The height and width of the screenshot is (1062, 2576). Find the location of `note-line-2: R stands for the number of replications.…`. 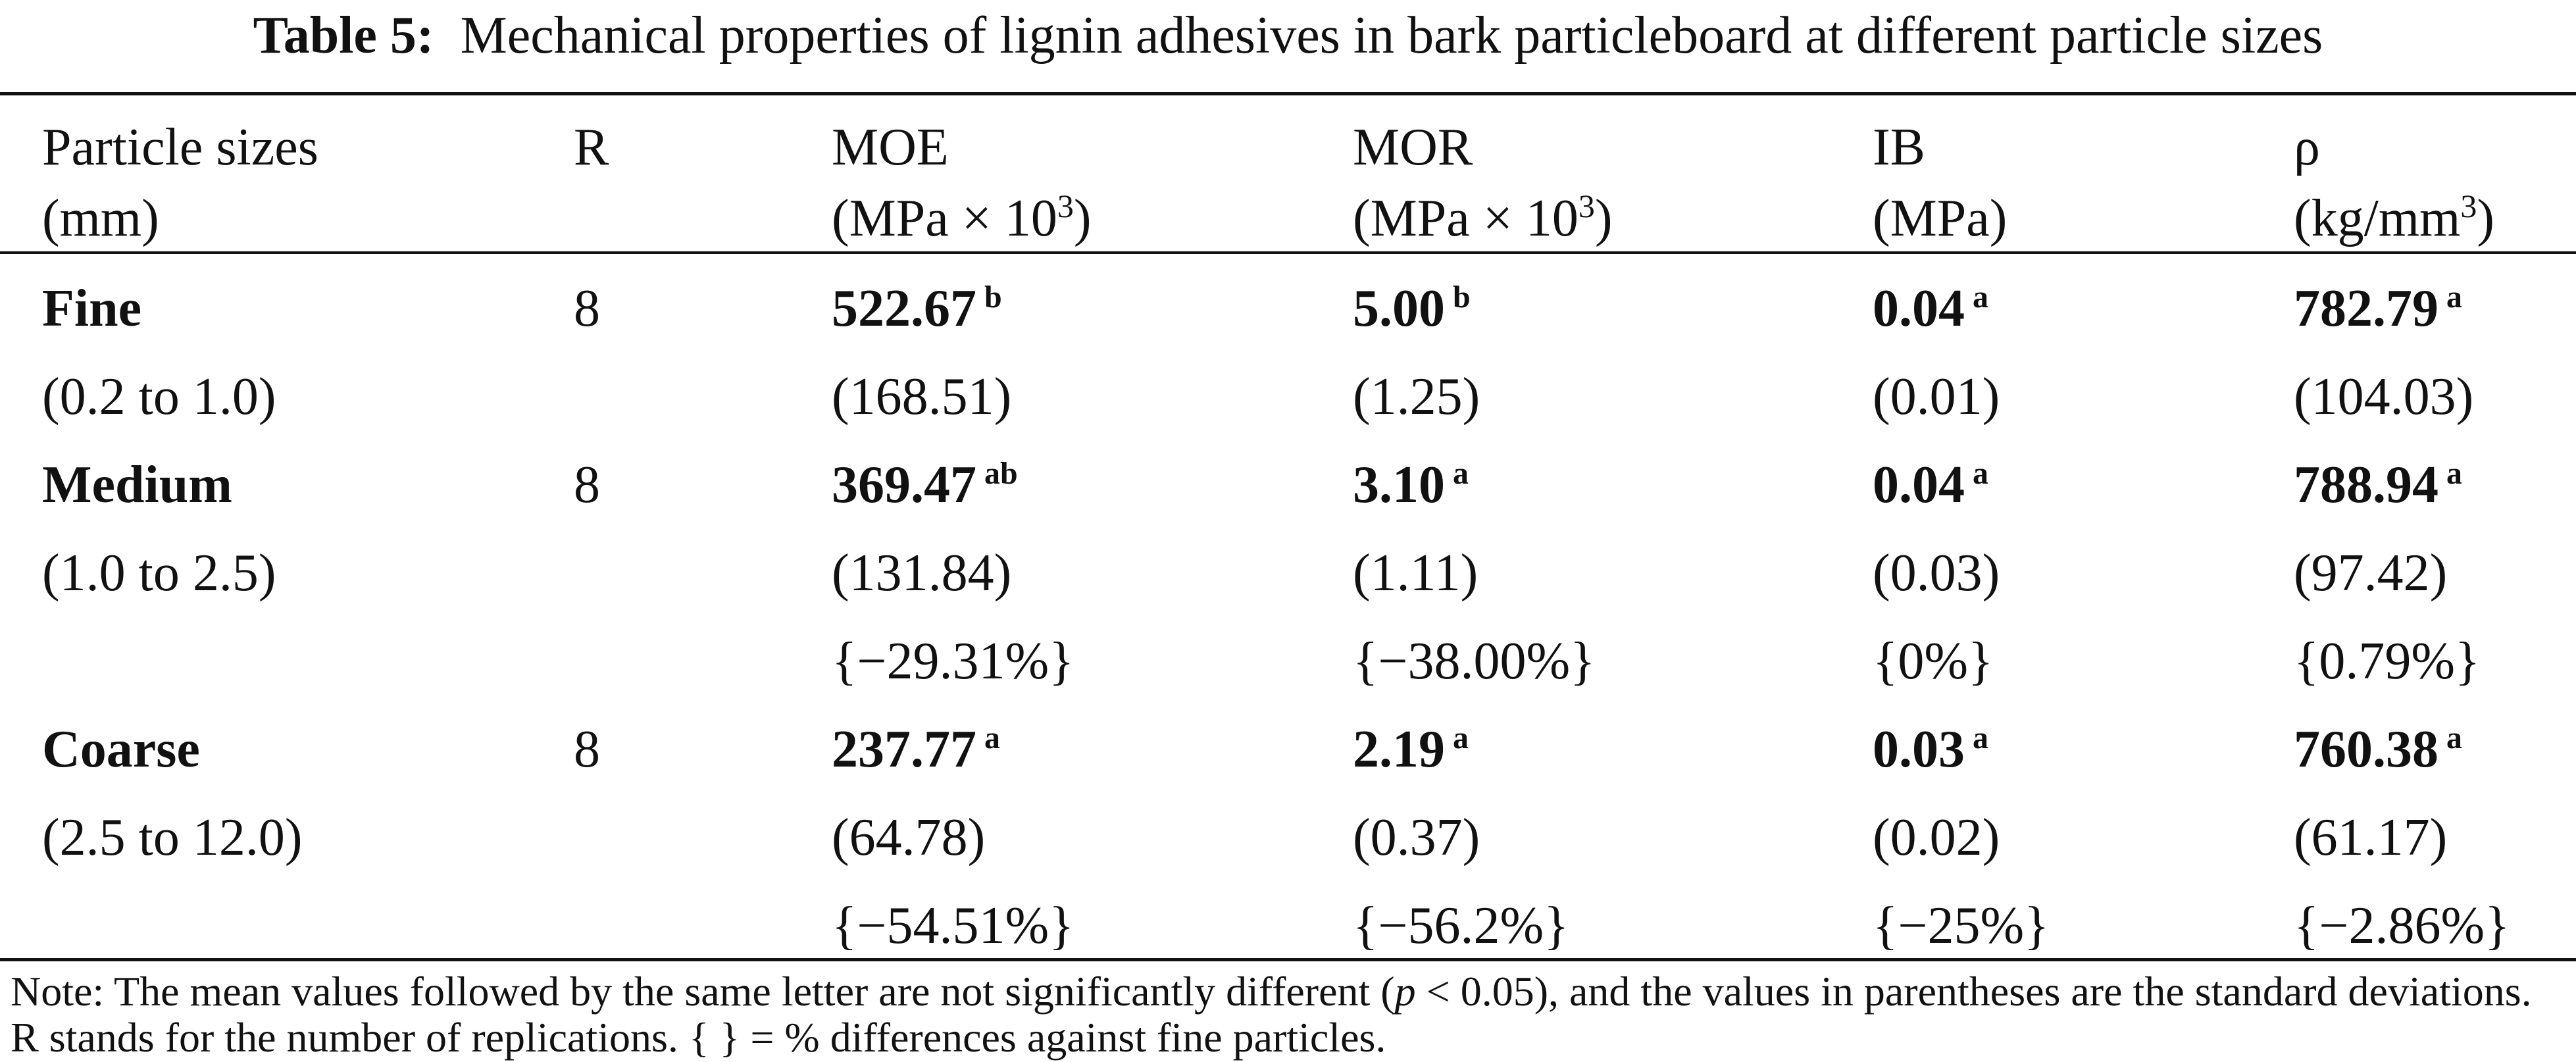

note-line-2: R stands for the number of replications.… is located at coordinates (698, 1037).